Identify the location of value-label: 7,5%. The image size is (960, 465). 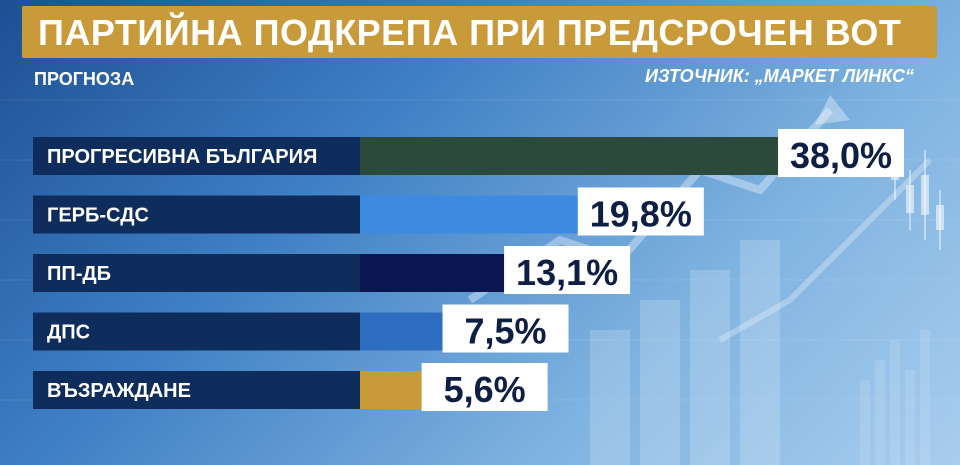
(505, 331).